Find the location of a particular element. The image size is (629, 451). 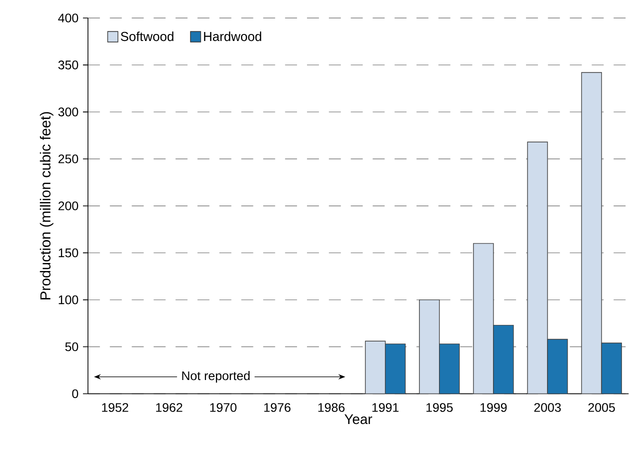

y-tick-label: 200 is located at coordinates (68, 206).